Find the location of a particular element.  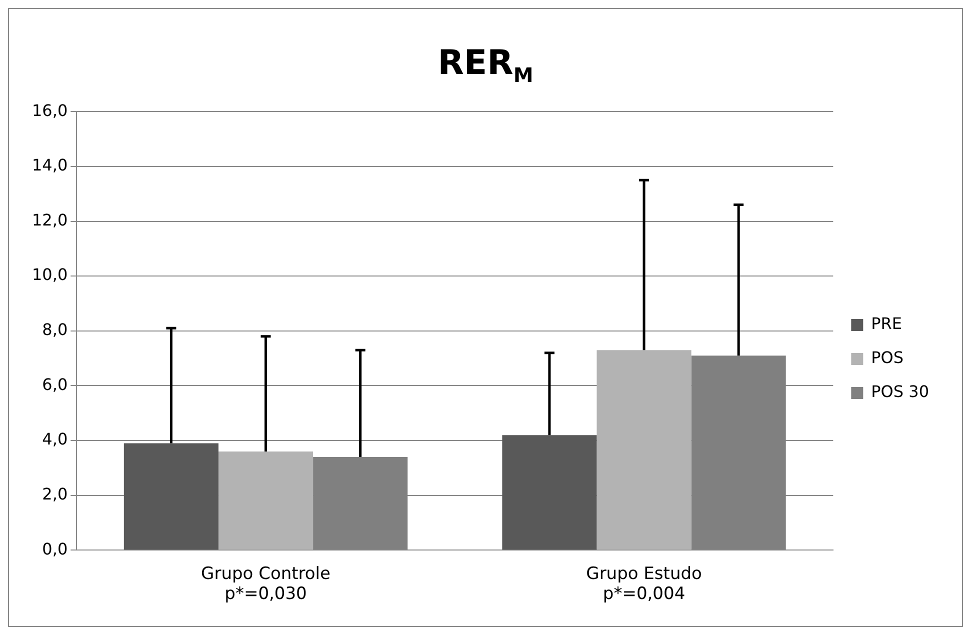

y-tick-label: 12,0 is located at coordinates (50, 220).